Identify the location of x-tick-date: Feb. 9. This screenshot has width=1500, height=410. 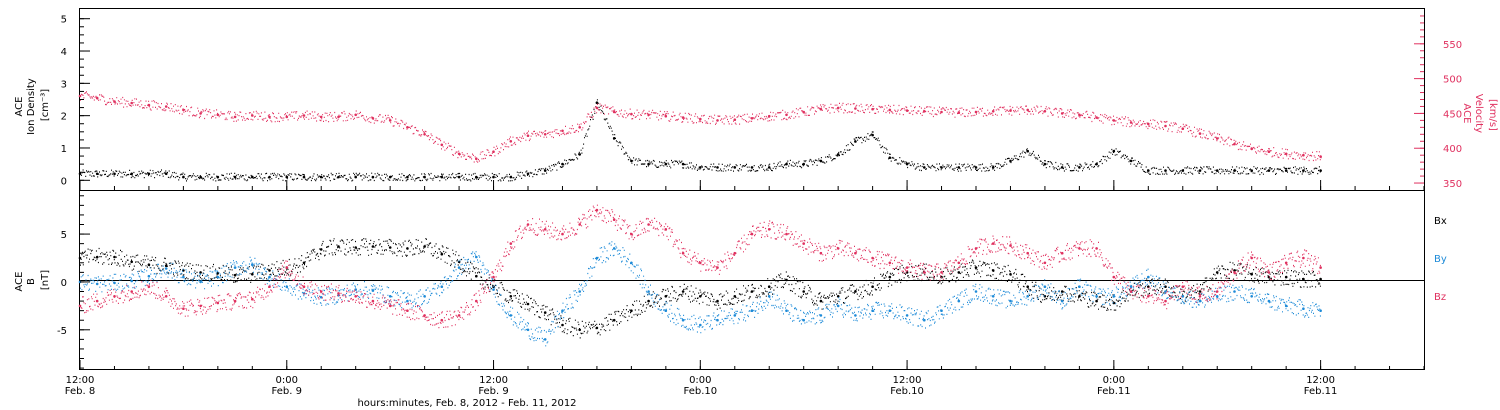
(287, 391).